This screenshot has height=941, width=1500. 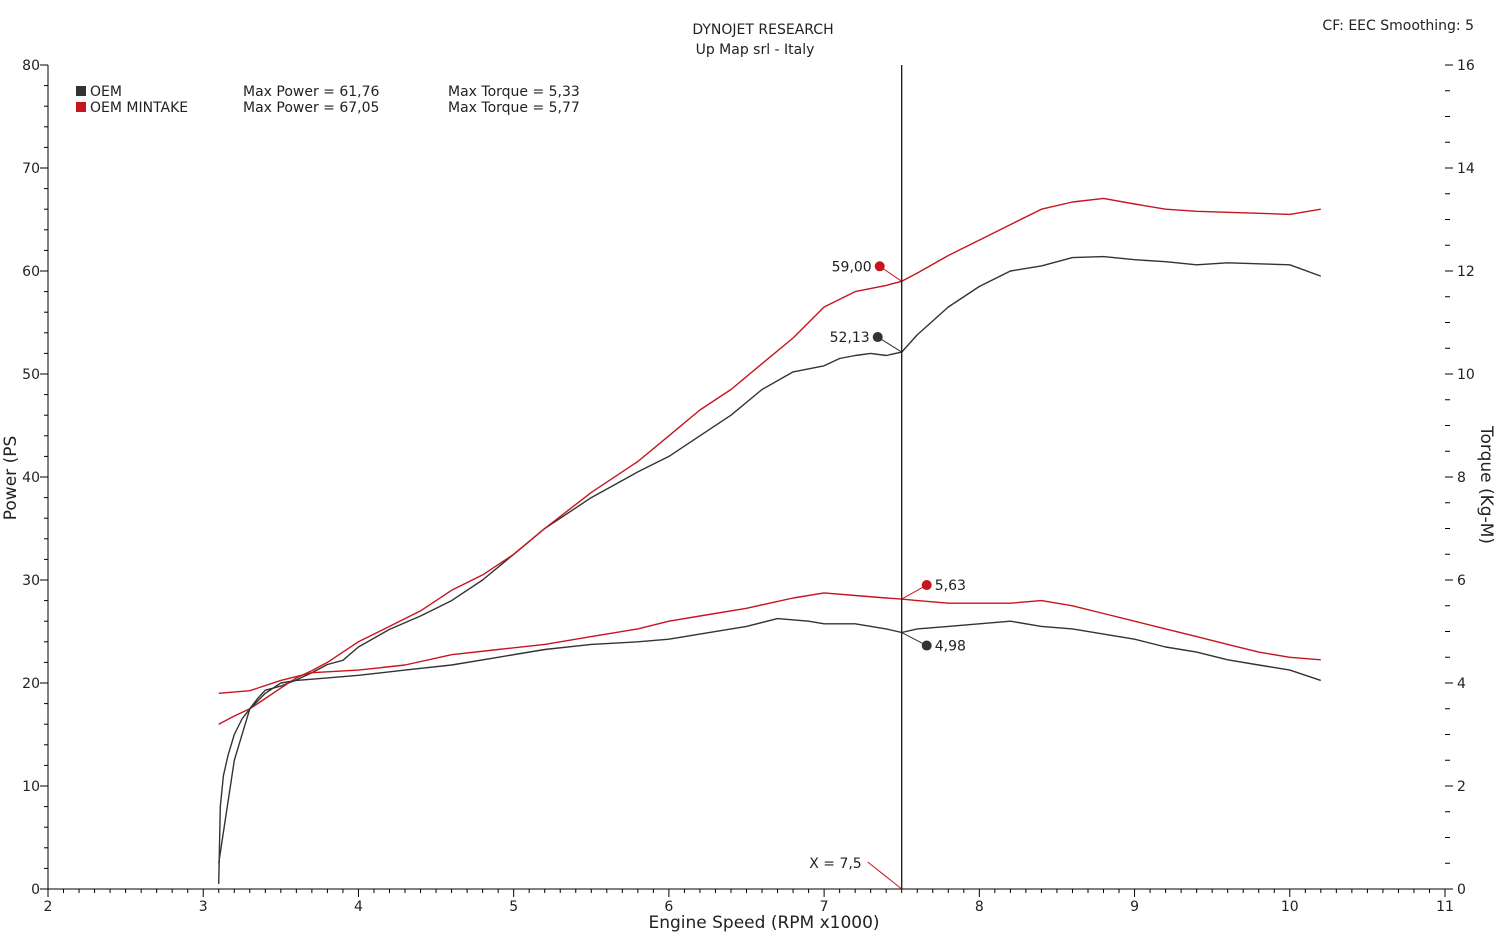 I want to click on x-tick-label: 2, so click(x=48, y=907).